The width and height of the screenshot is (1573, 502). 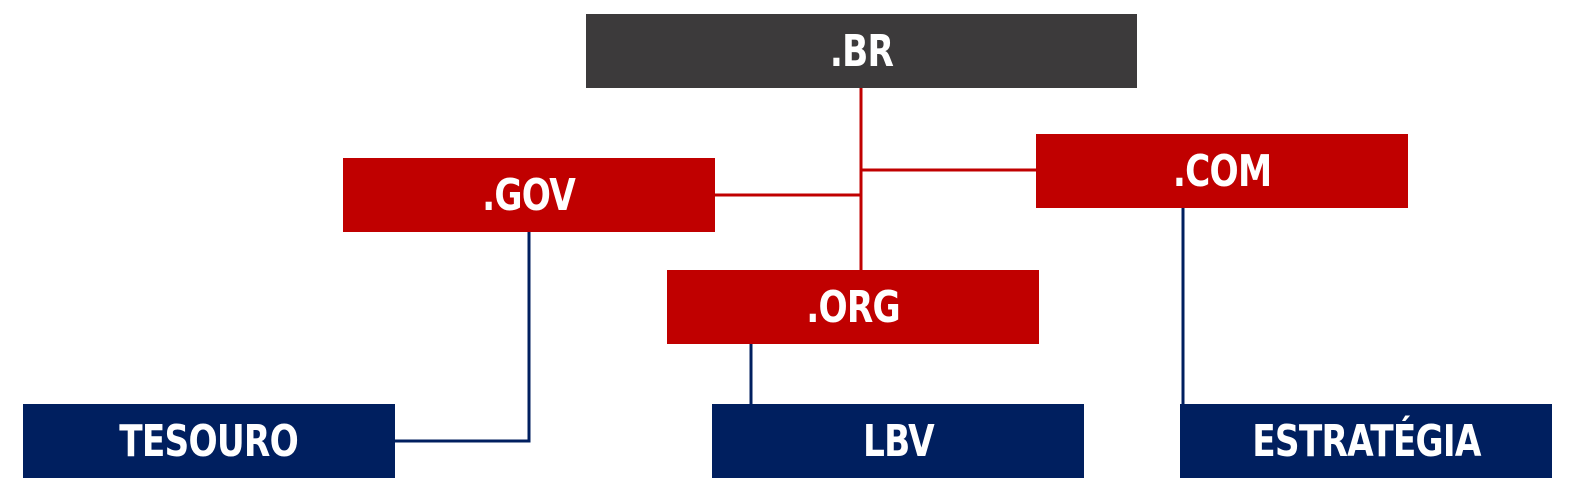 I want to click on node-estrategia-label: ESTRATÉGIA, so click(x=1366, y=441).